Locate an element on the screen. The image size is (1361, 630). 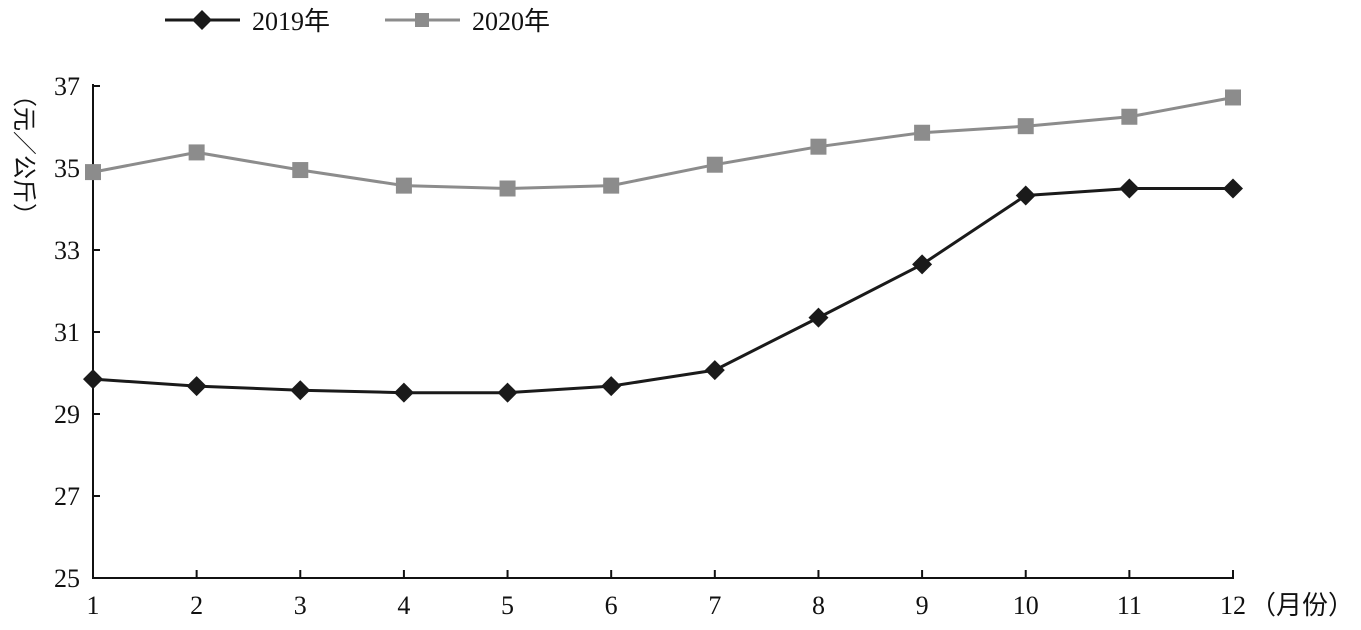
x-tick-label-5: 5 is located at coordinates (507, 605).